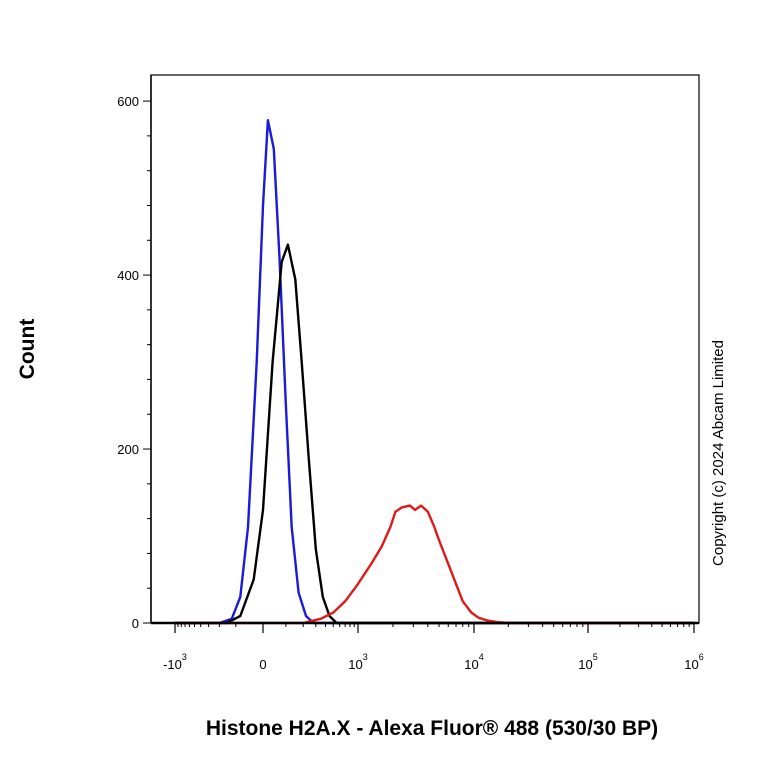 This screenshot has width=768, height=768. Describe the element at coordinates (262, 664) in the screenshot. I see `x-tick-label: 0` at that location.